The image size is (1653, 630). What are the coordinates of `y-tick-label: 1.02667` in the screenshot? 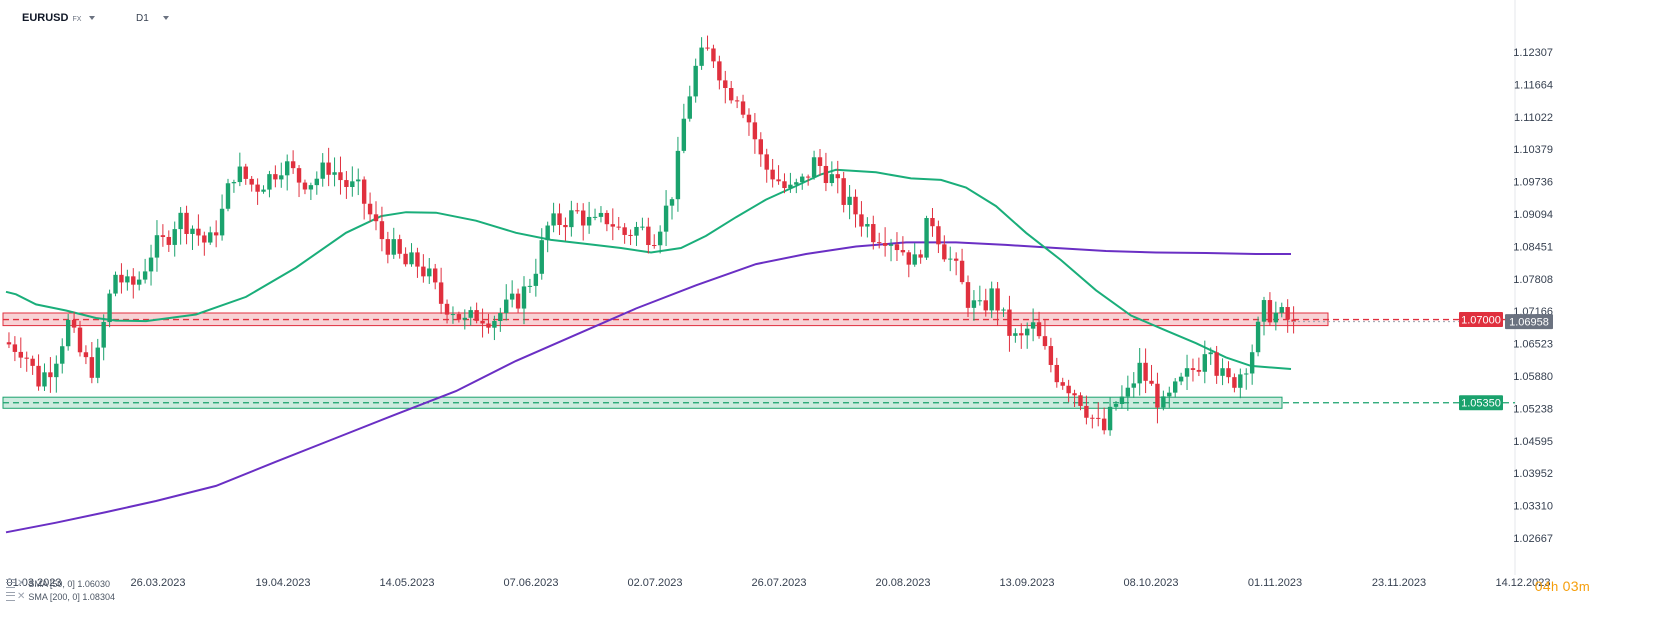 It's located at (1533, 539).